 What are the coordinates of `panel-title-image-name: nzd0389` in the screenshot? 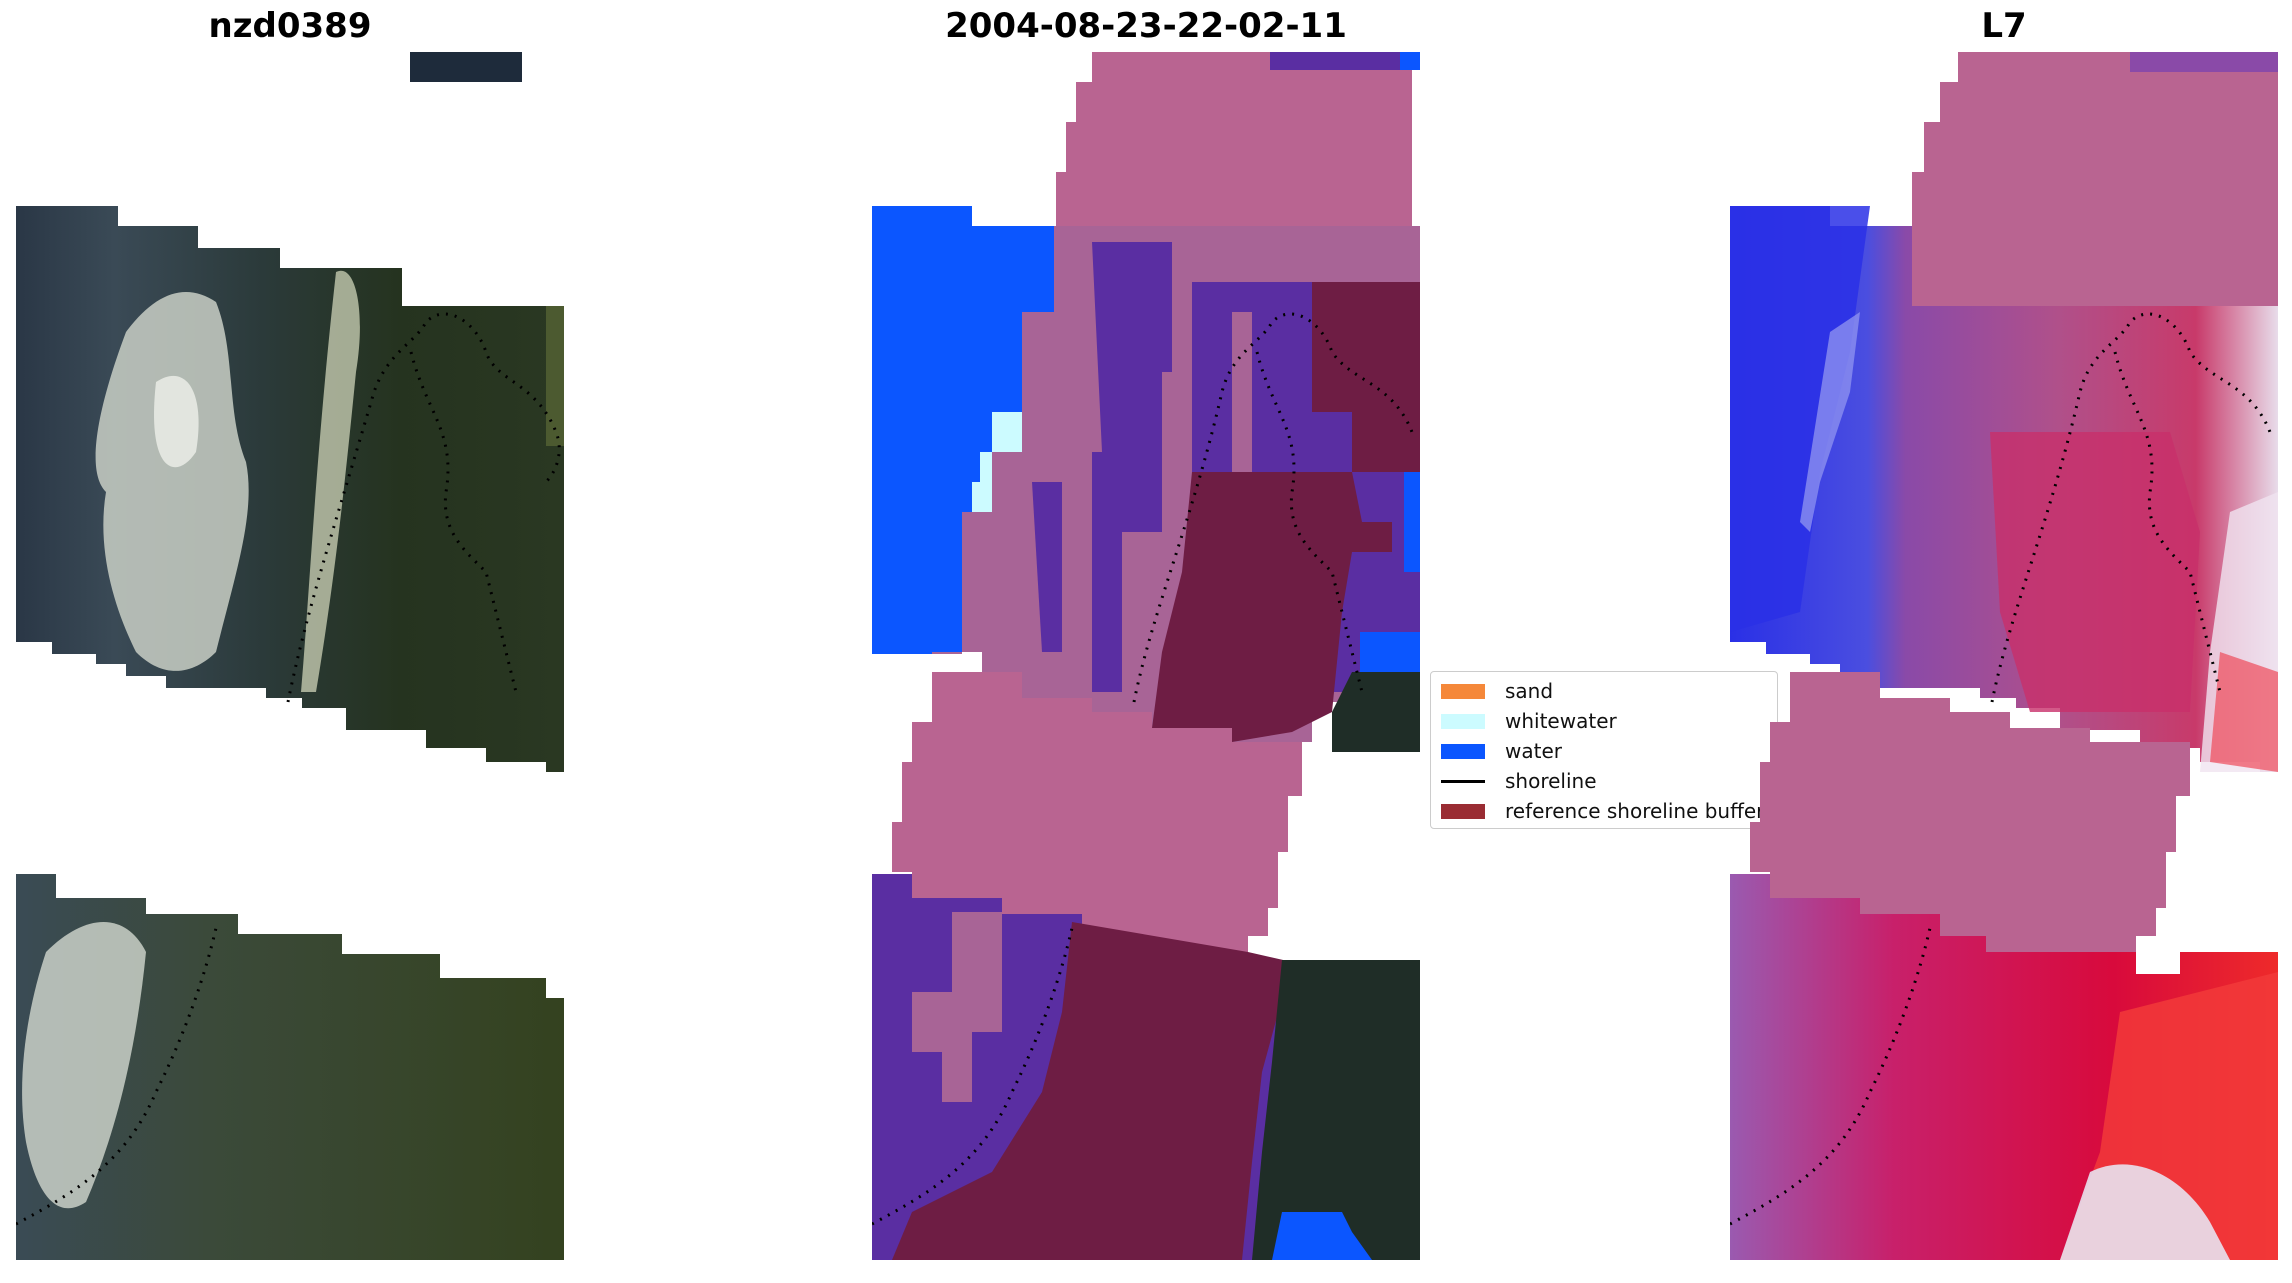 It's located at (290, 26).